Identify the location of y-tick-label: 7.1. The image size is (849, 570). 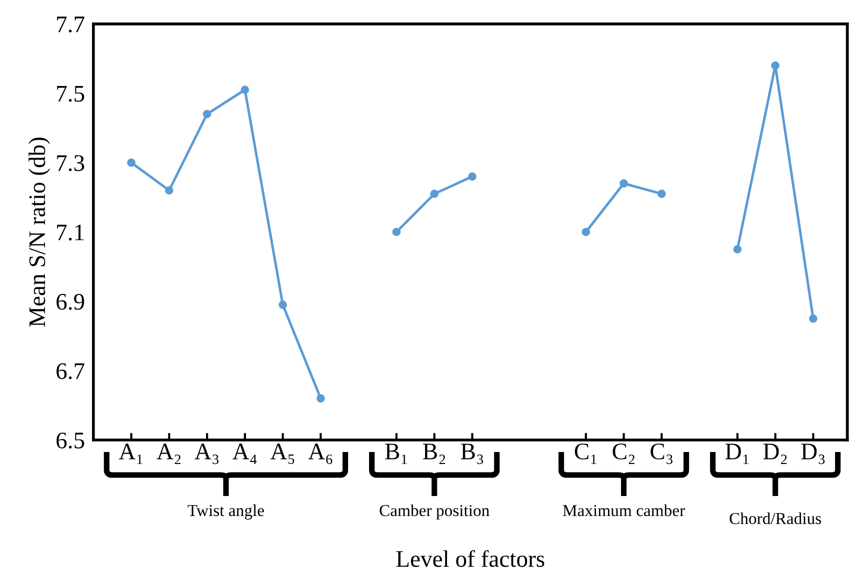
(70, 232).